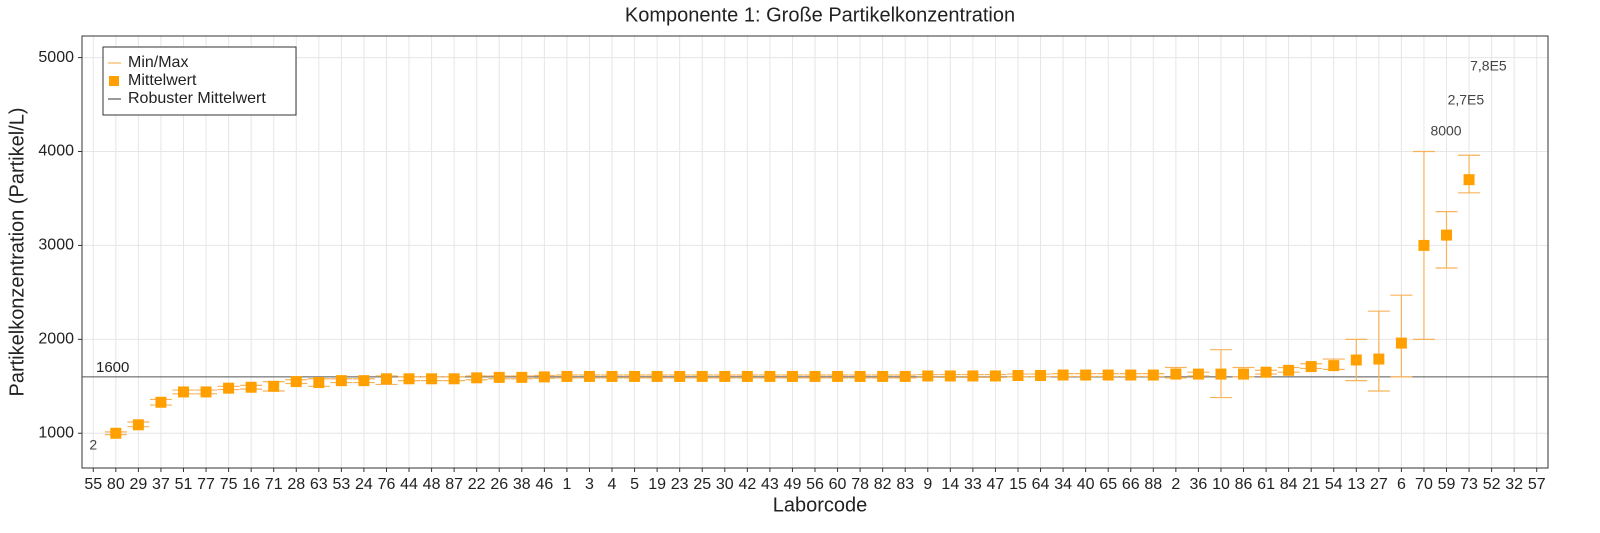 The height and width of the screenshot is (533, 1600). Describe the element at coordinates (1086, 484) in the screenshot. I see `x-tick-label: 40` at that location.